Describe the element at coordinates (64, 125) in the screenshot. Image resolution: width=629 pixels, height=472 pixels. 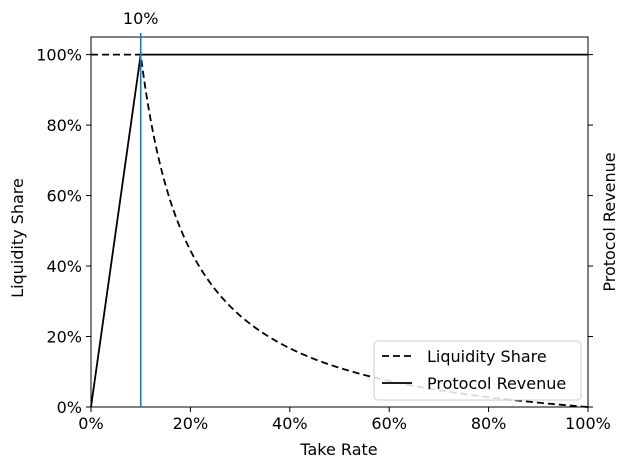
I see `y-tick-label: 80%` at that location.